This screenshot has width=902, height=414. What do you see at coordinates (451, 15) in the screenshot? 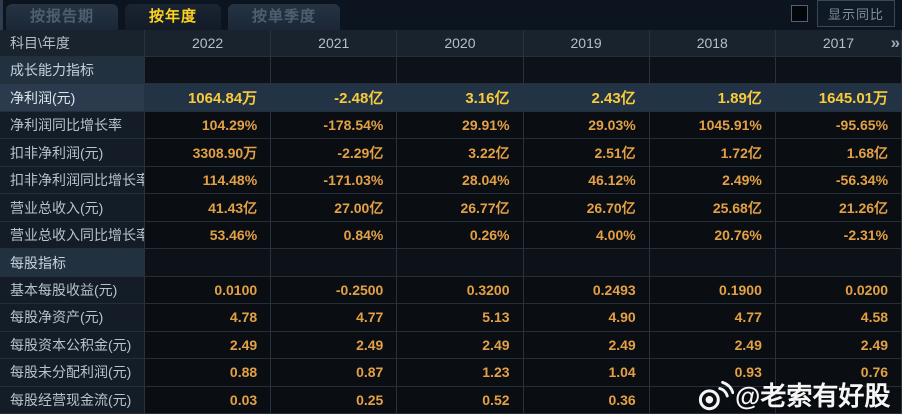
I see `period-tab-bar: 按报告期 按年度 按单季度 显示同比` at bounding box center [451, 15].